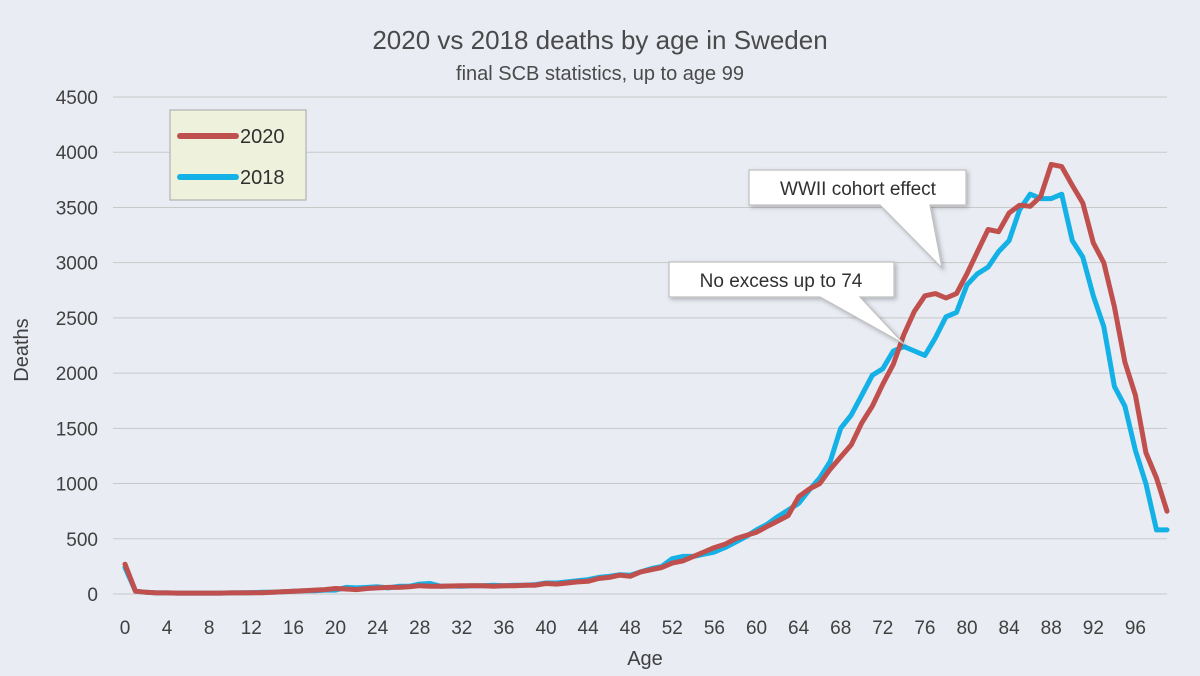 Image resolution: width=1200 pixels, height=676 pixels. Describe the element at coordinates (209, 628) in the screenshot. I see `x-tick-label: 8` at that location.